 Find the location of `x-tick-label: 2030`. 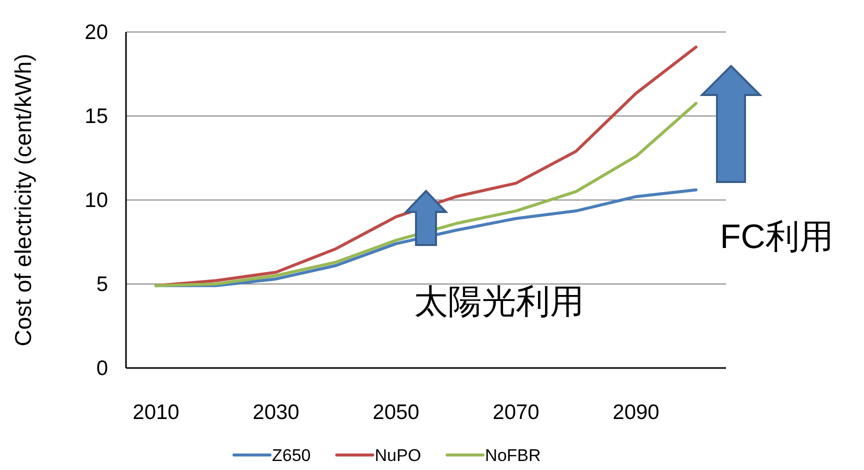

x-tick-label: 2030 is located at coordinates (276, 412).